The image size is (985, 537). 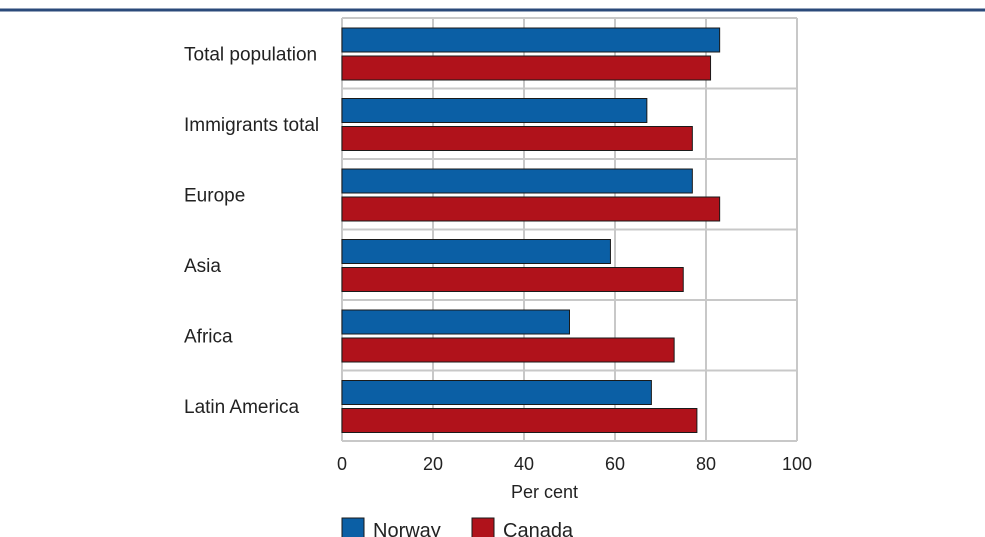 I want to click on x-tick-label: 0, so click(x=342, y=464).